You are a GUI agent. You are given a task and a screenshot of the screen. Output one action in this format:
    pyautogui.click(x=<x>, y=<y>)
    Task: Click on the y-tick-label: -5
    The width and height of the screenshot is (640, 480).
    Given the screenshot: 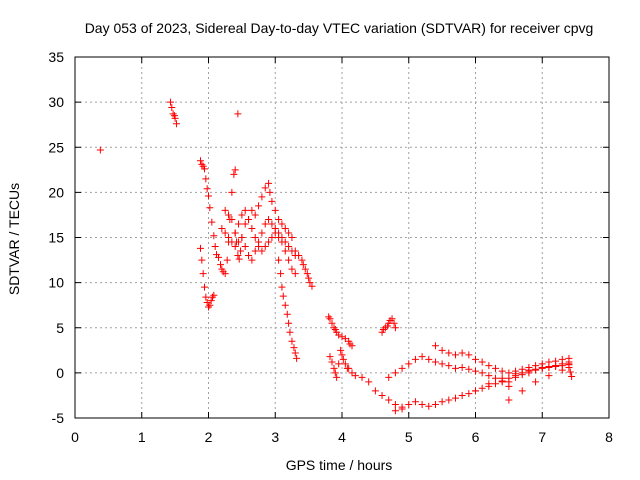 What is the action you would take?
    pyautogui.click(x=58, y=418)
    